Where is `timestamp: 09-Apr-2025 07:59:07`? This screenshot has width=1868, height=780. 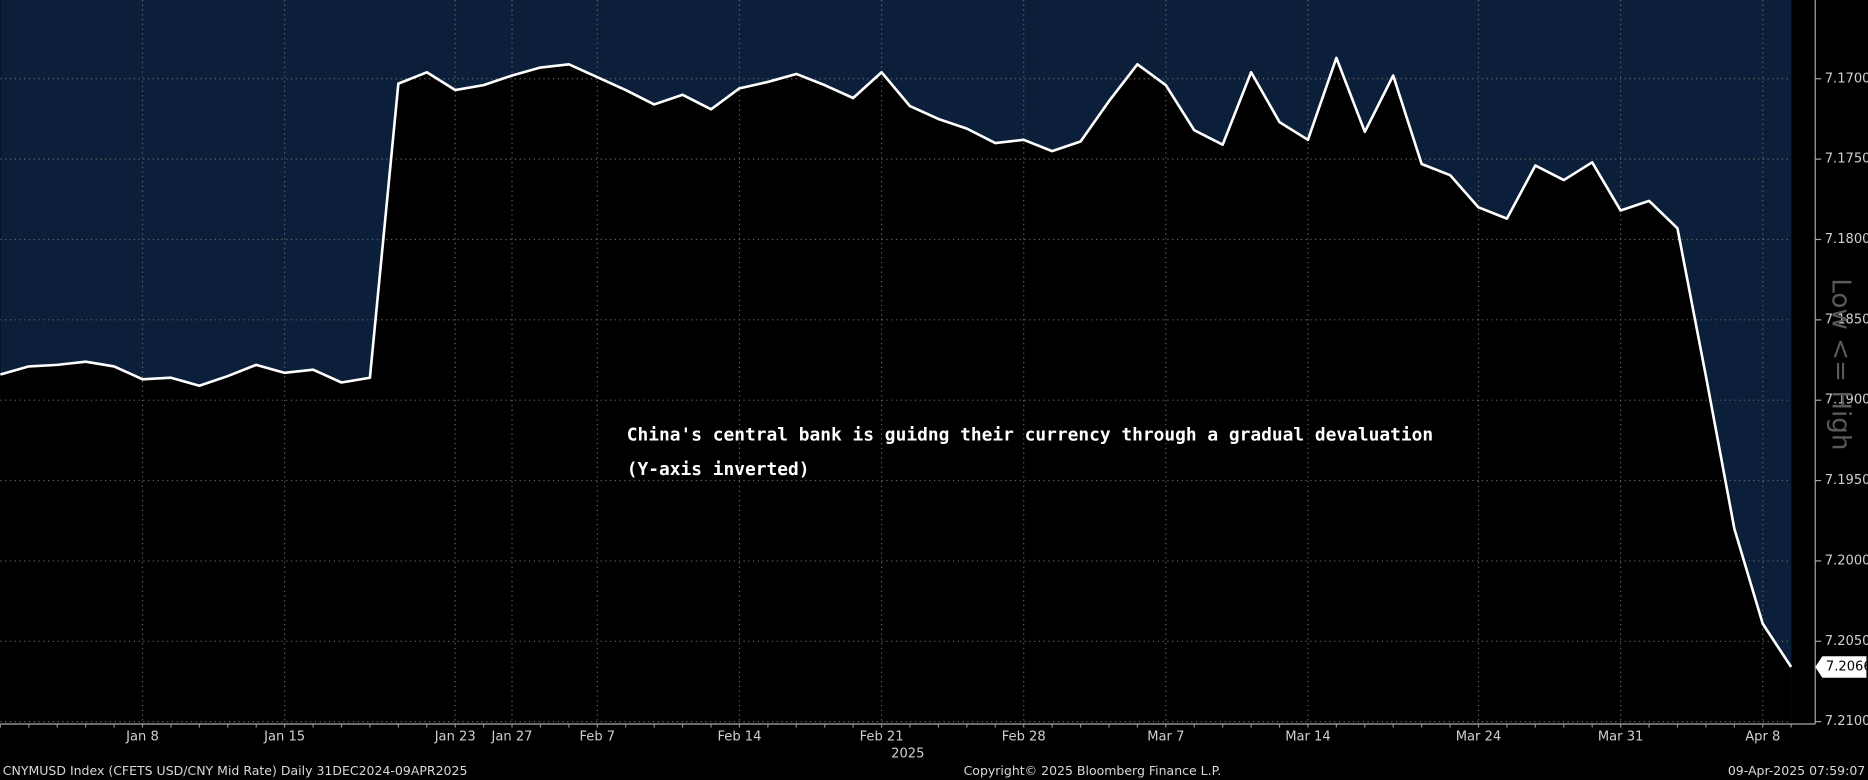 timestamp: 09-Apr-2025 07:59:07 is located at coordinates (1796, 770).